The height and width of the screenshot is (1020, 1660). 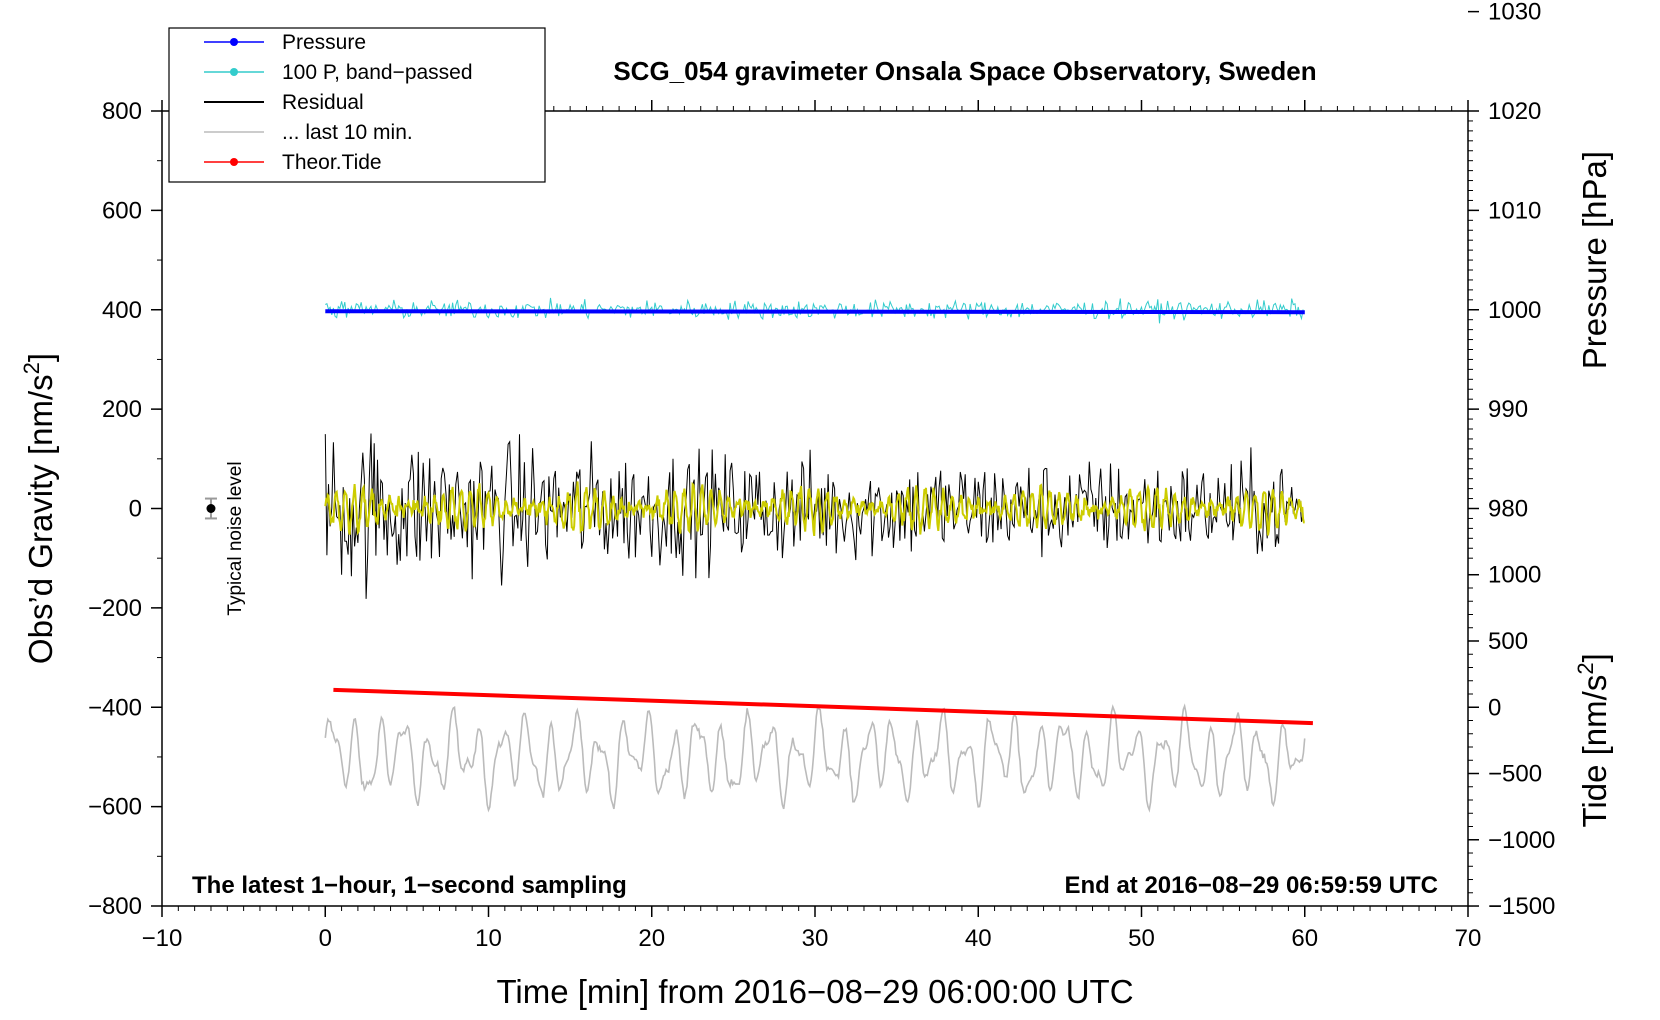 I want to click on noise-marker, so click(x=210, y=508).